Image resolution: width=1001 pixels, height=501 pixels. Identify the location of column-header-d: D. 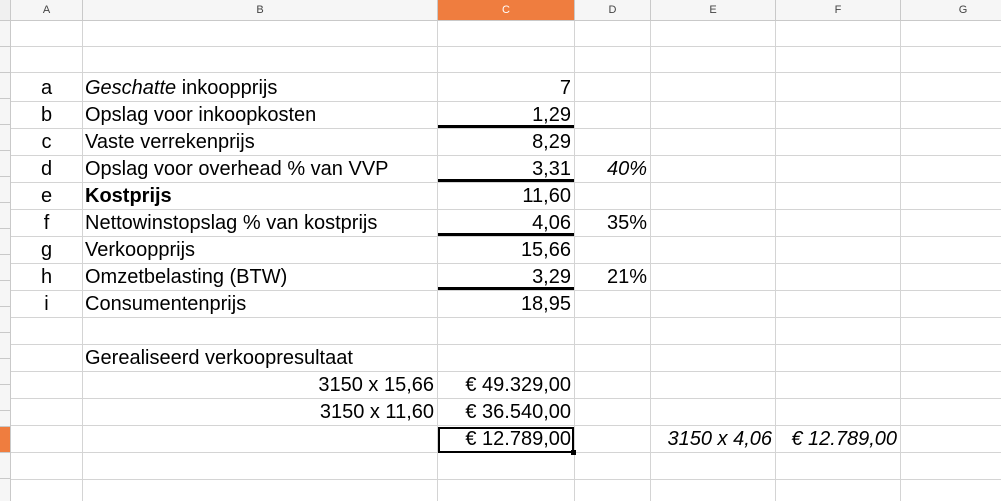
(613, 10).